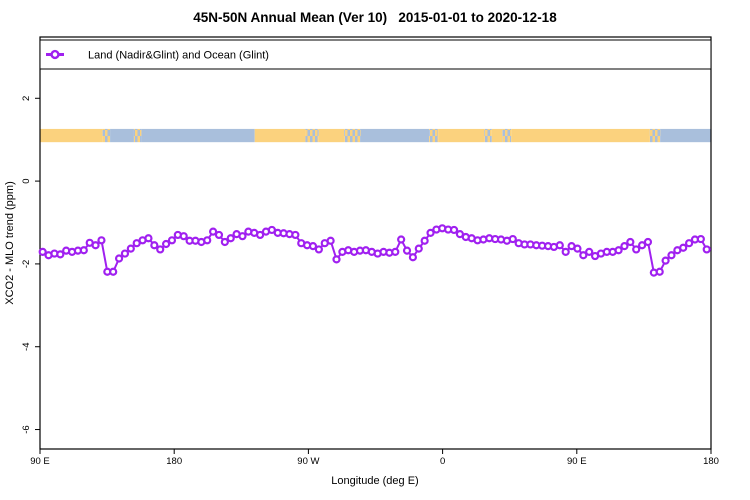  Describe the element at coordinates (26, 98) in the screenshot. I see `y-tick-label: 2` at that location.